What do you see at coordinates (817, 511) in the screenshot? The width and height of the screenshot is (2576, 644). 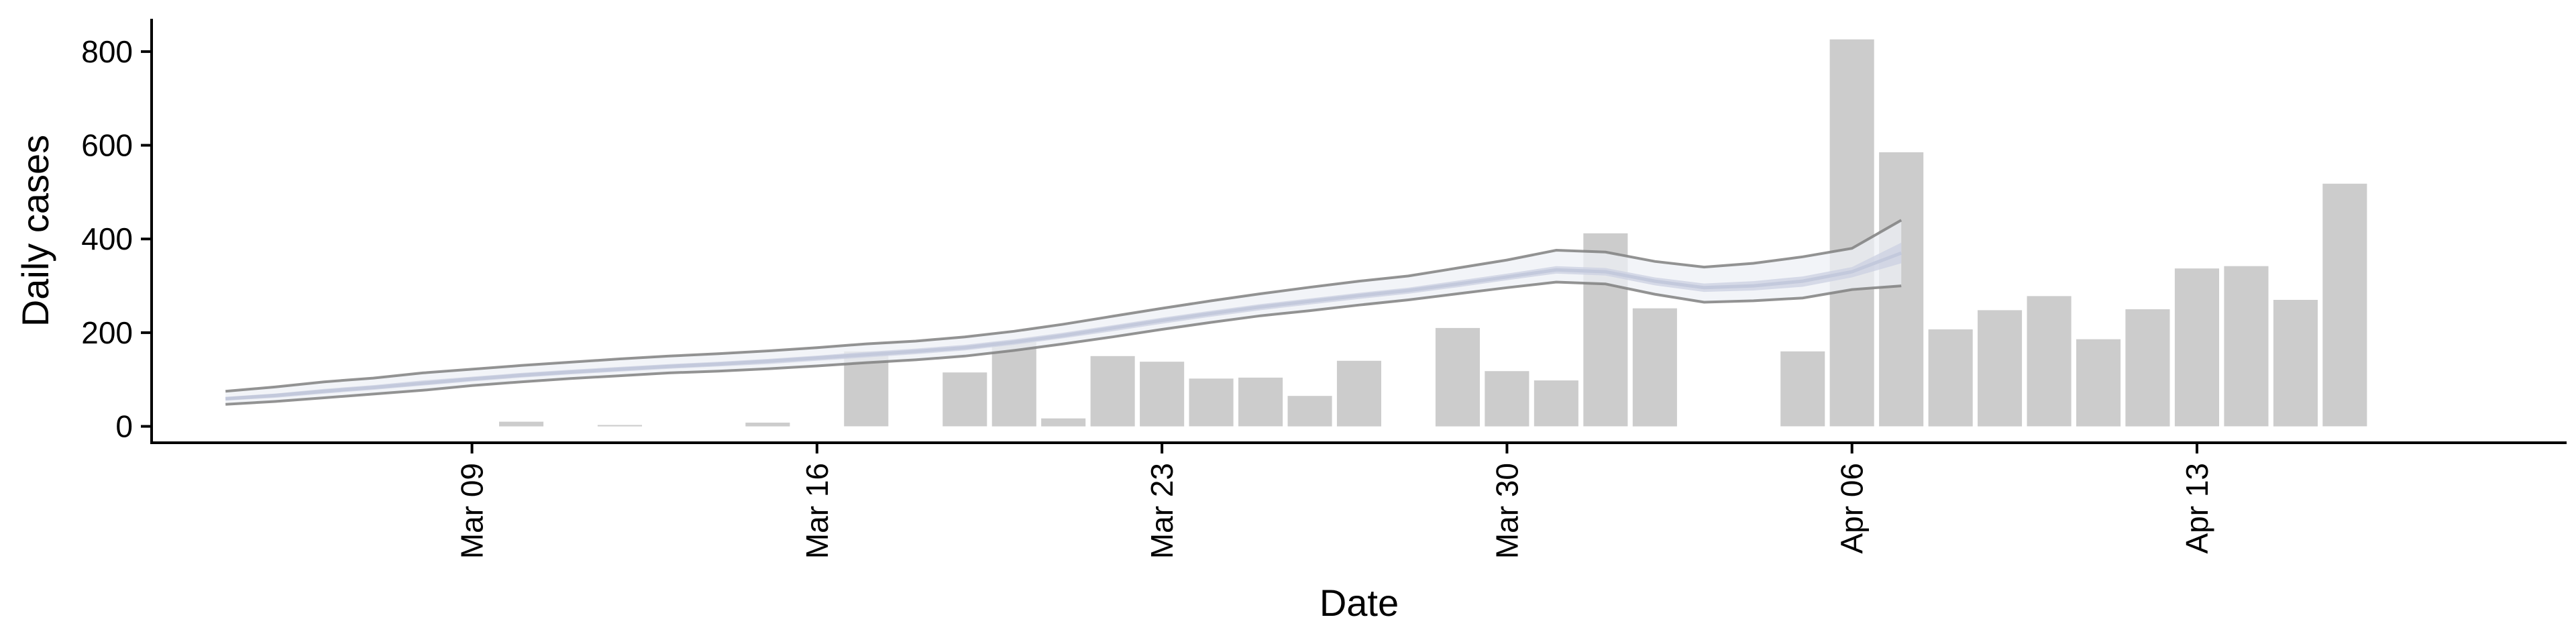 I see `x-tick-label: Mar 16` at bounding box center [817, 511].